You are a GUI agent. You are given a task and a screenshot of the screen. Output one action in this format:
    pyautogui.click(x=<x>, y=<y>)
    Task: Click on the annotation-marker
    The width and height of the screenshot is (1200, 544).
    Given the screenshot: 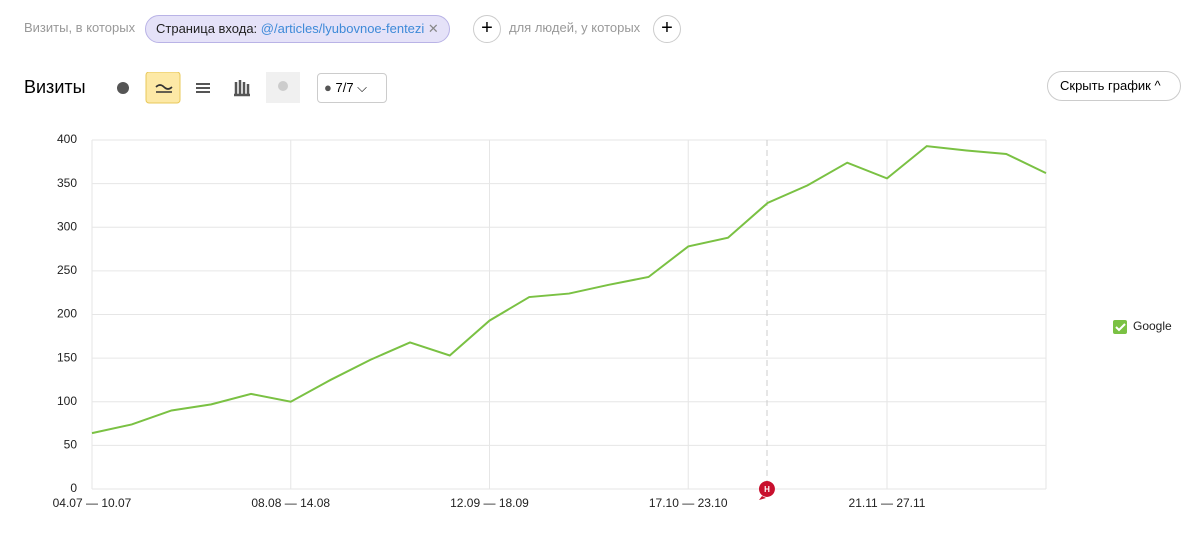 What is the action you would take?
    pyautogui.click(x=766, y=490)
    